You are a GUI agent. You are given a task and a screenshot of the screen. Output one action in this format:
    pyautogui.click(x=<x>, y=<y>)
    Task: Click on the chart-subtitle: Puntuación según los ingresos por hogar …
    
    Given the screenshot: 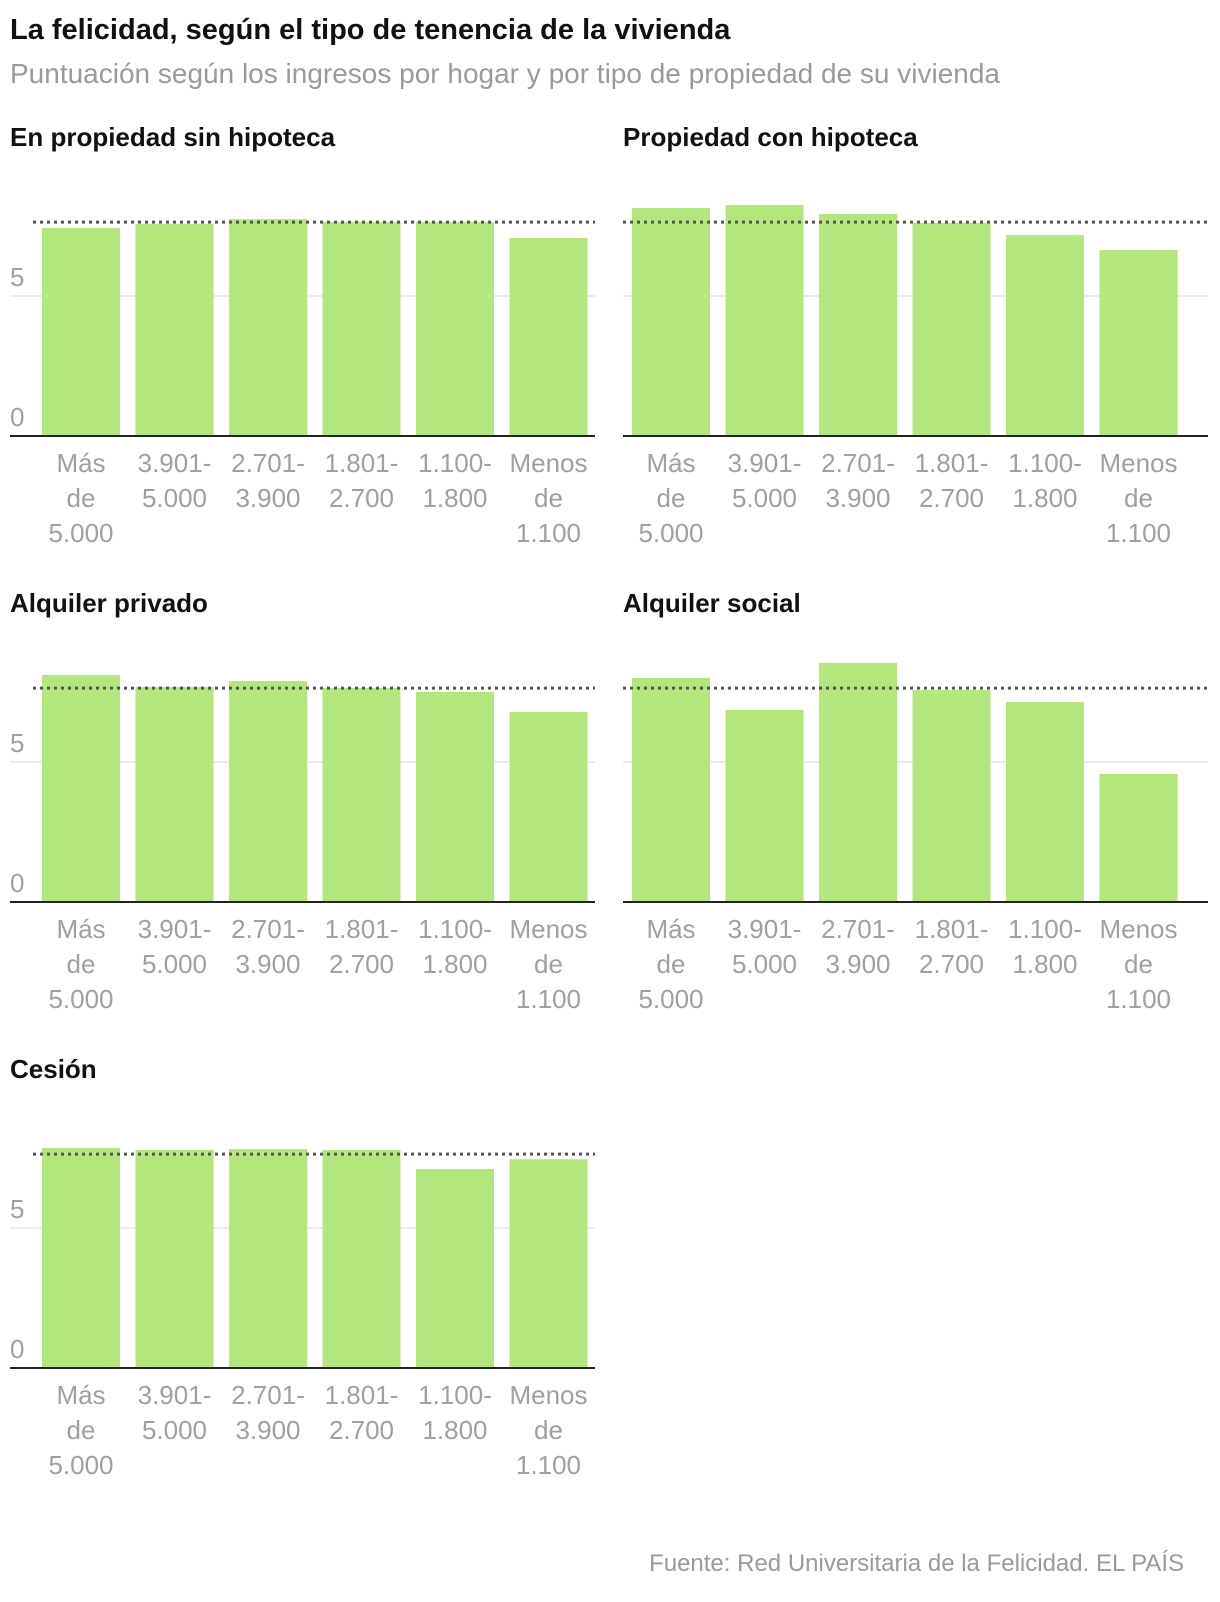 What is the action you would take?
    pyautogui.click(x=505, y=73)
    